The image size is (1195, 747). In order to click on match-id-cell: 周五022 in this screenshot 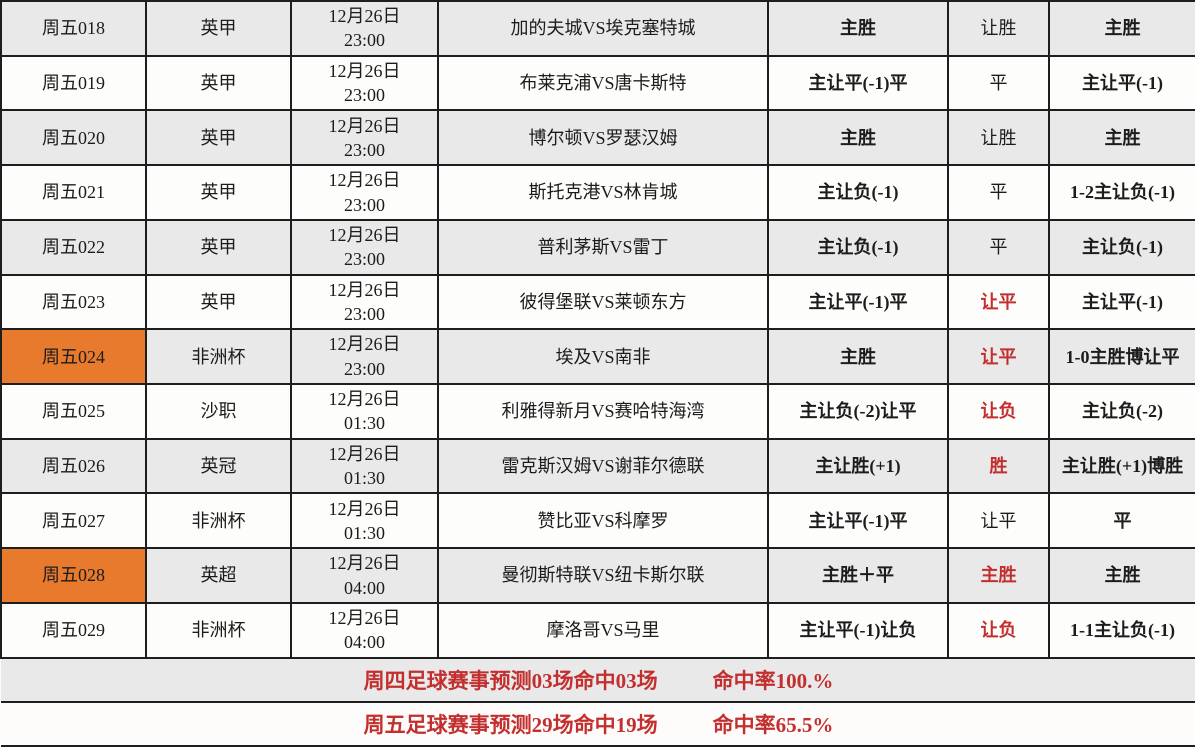, I will do `click(73, 247)`.